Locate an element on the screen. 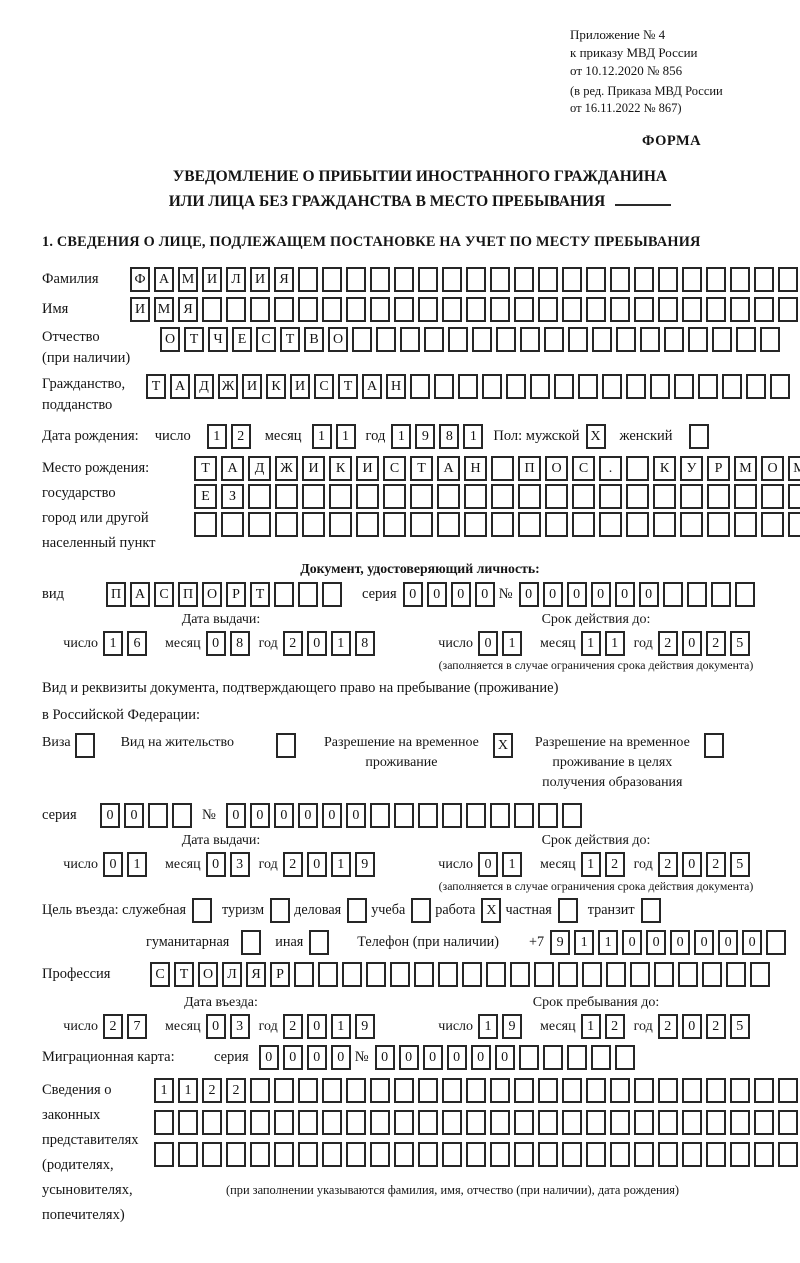 This screenshot has height=1263, width=800. purpose-official-checkbox is located at coordinates (203, 910).